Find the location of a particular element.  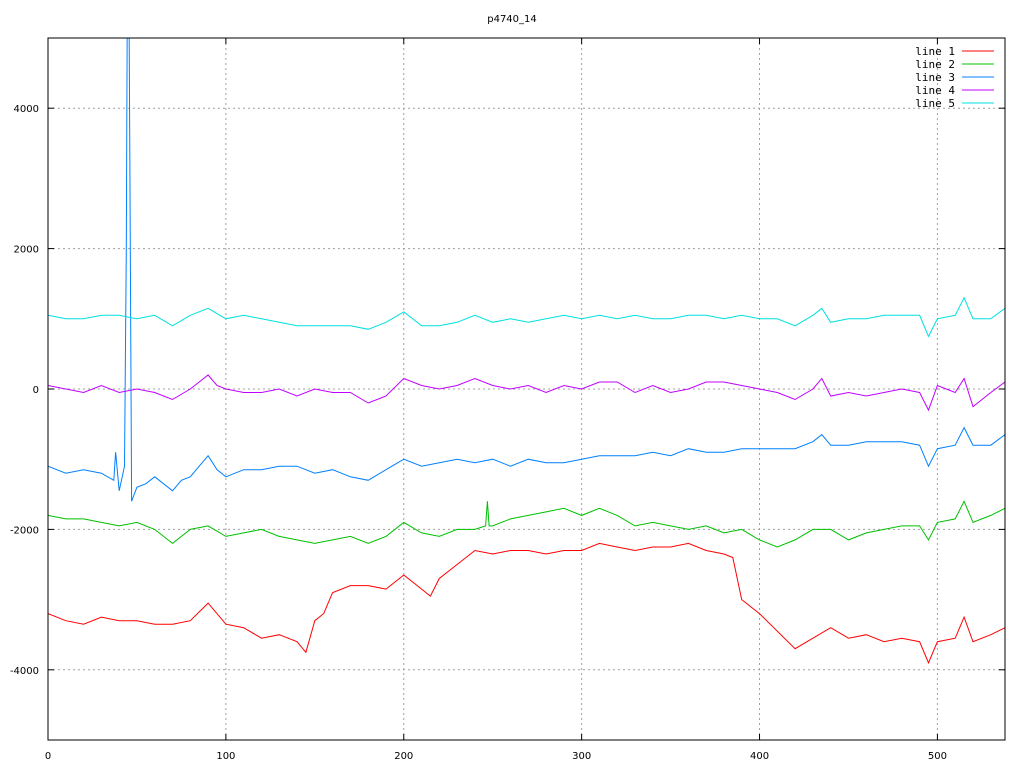

legend-label: line 1 is located at coordinates (935, 51).